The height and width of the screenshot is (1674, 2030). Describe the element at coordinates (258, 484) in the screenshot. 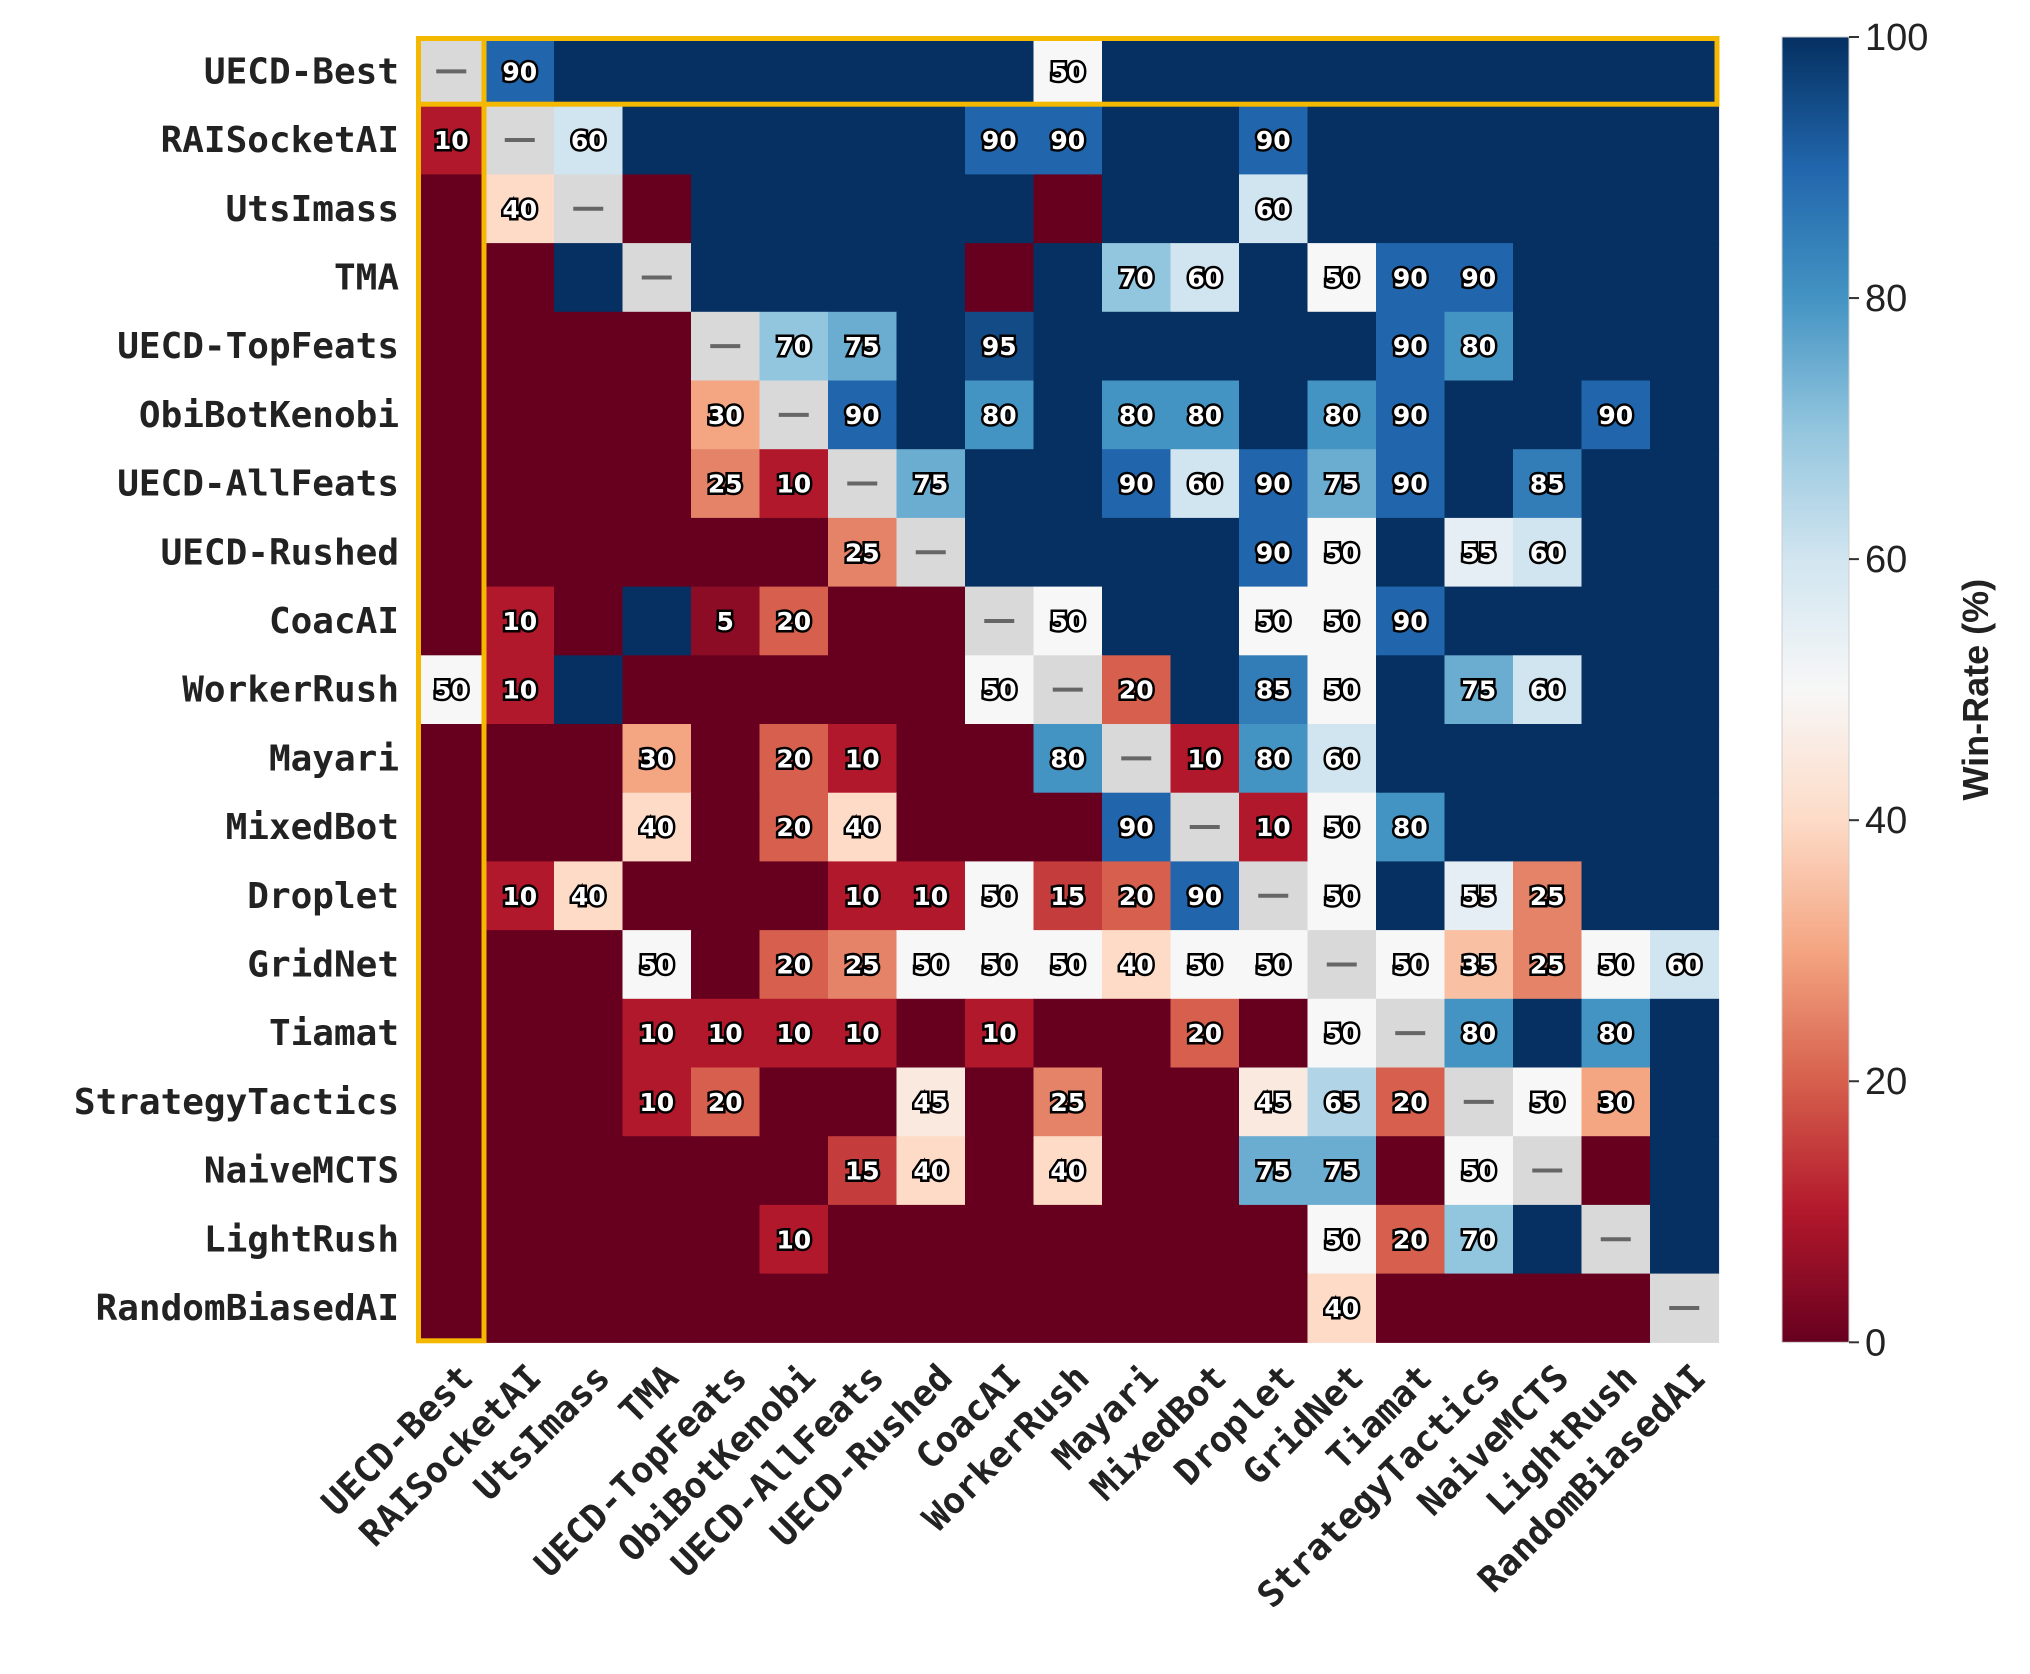

I see `row-label: UECD-AllFeats` at that location.